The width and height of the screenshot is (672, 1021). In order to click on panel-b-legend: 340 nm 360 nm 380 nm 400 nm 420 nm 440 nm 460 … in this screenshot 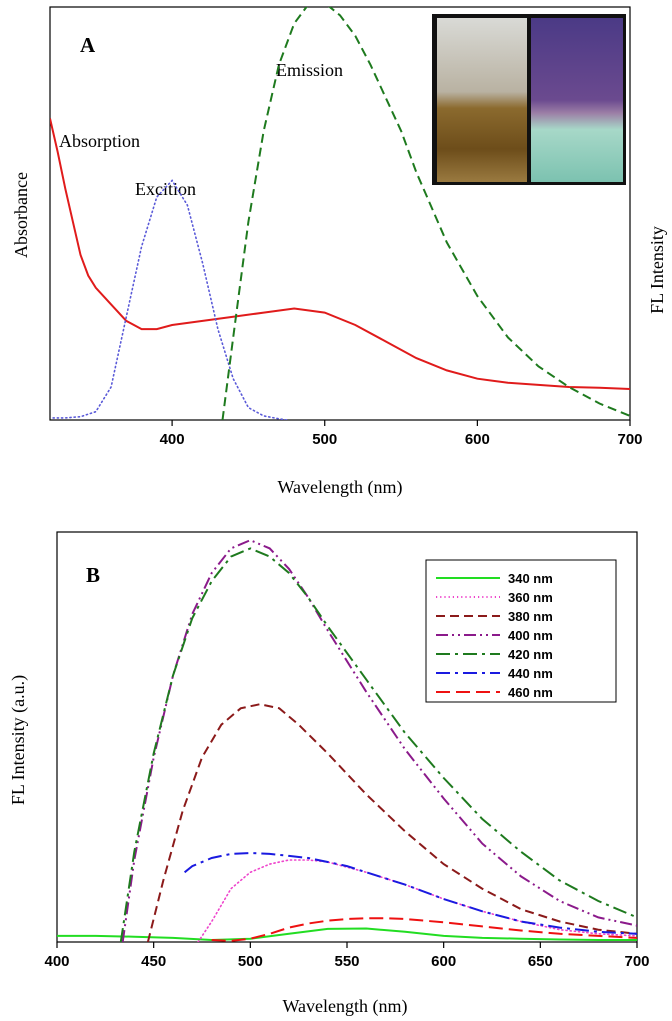, I will do `click(521, 631)`.